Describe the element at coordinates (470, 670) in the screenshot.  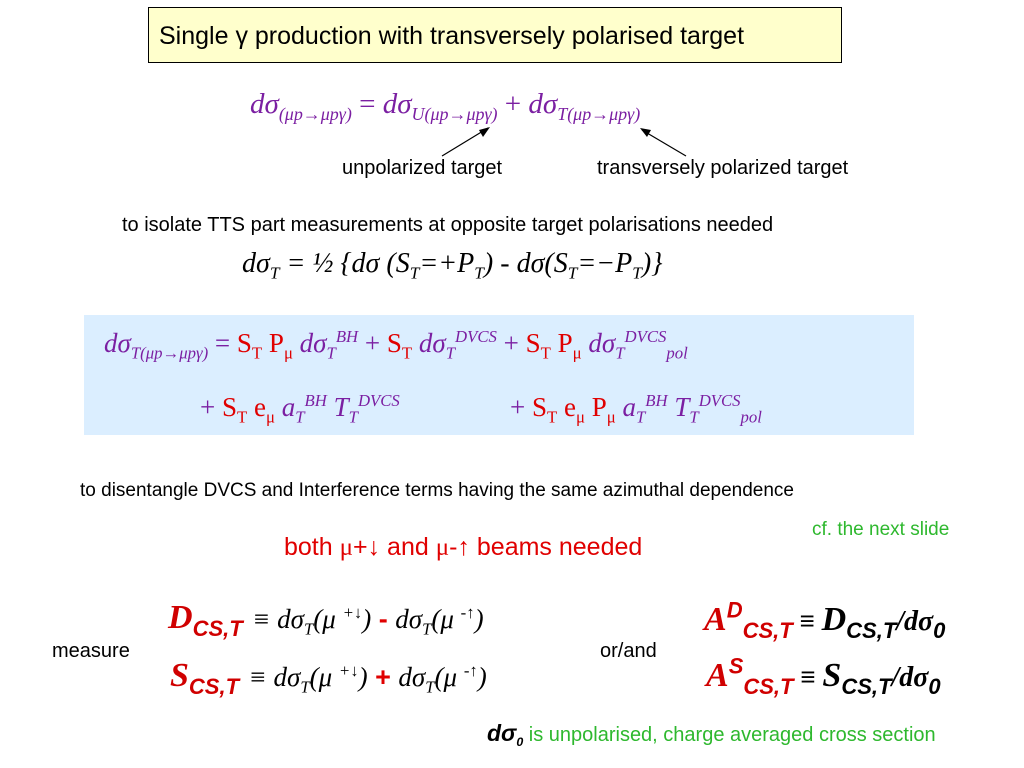
I see `s-m2-sup: -↑` at that location.